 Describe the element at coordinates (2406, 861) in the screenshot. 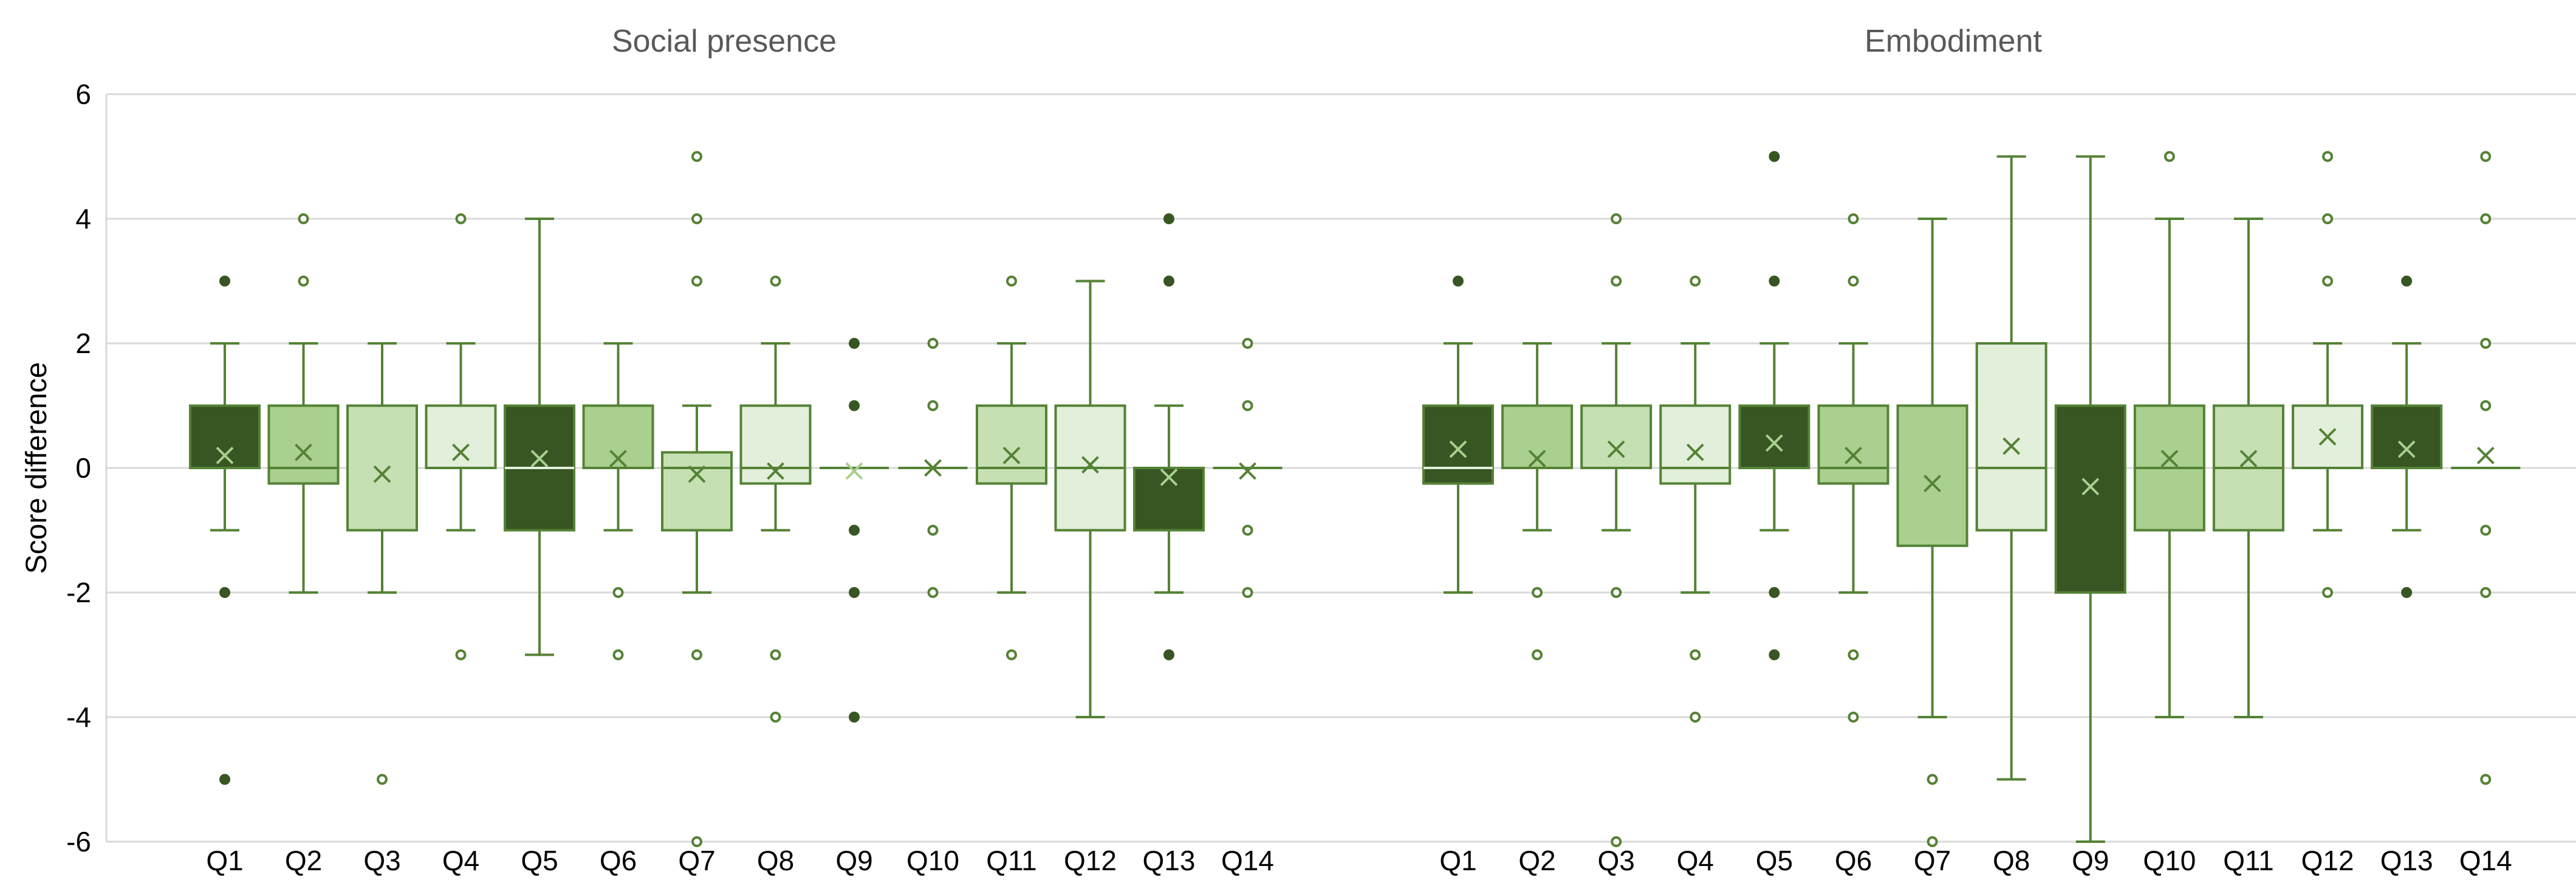

I see `x-tick-label: Q13` at that location.